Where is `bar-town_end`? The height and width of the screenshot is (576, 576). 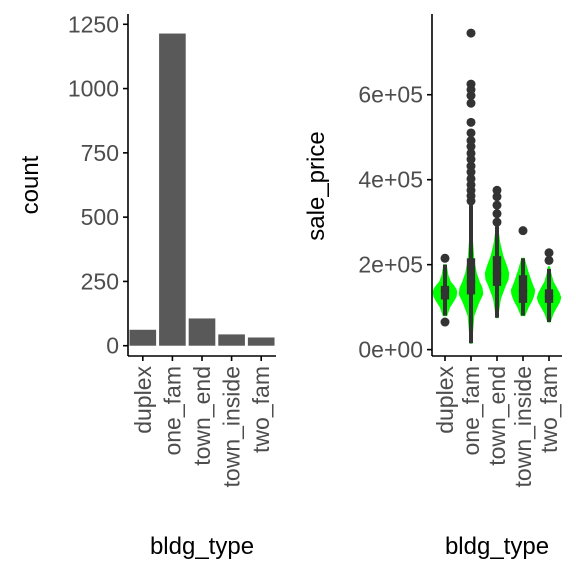
bar-town_end is located at coordinates (202, 332).